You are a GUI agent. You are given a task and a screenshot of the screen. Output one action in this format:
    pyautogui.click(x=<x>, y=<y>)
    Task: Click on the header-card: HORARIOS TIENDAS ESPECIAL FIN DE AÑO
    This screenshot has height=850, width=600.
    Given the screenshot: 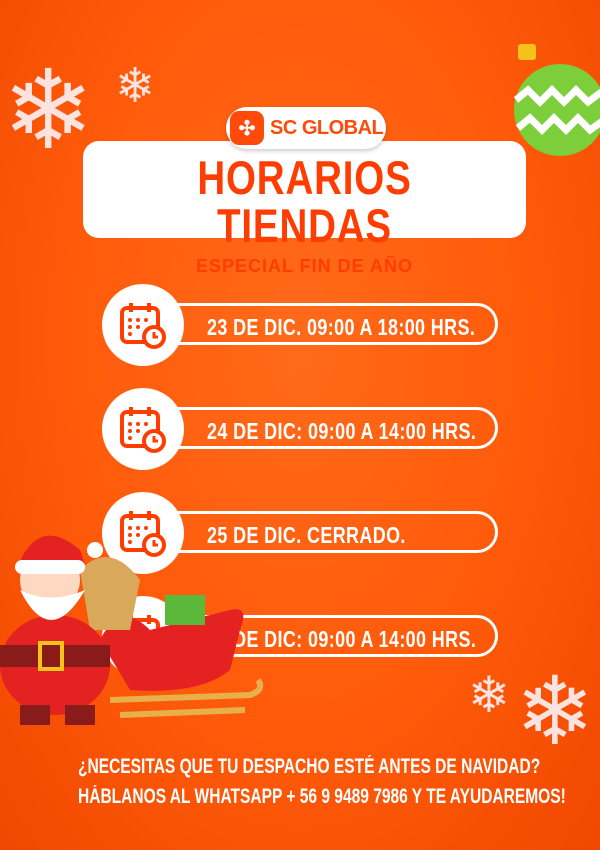 What is the action you would take?
    pyautogui.click(x=304, y=208)
    